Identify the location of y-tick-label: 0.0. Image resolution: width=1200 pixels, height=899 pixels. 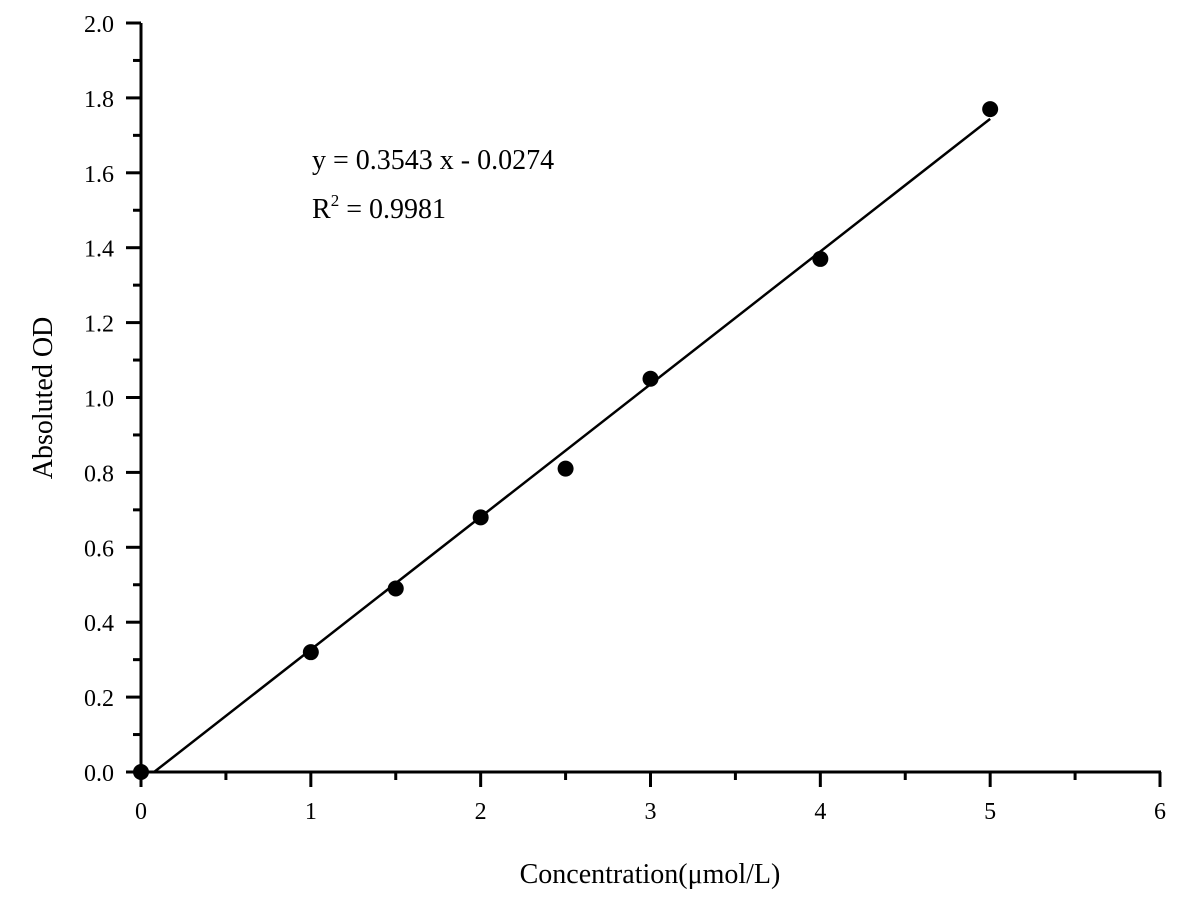
(99, 774).